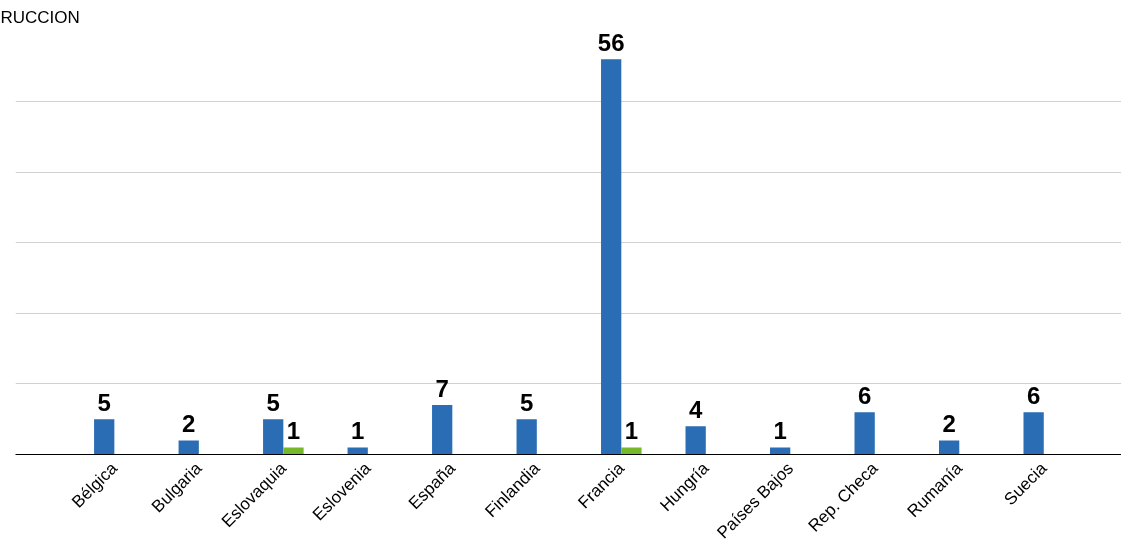 The width and height of the screenshot is (1121, 552). What do you see at coordinates (611, 43) in the screenshot?
I see `data-label: 56` at bounding box center [611, 43].